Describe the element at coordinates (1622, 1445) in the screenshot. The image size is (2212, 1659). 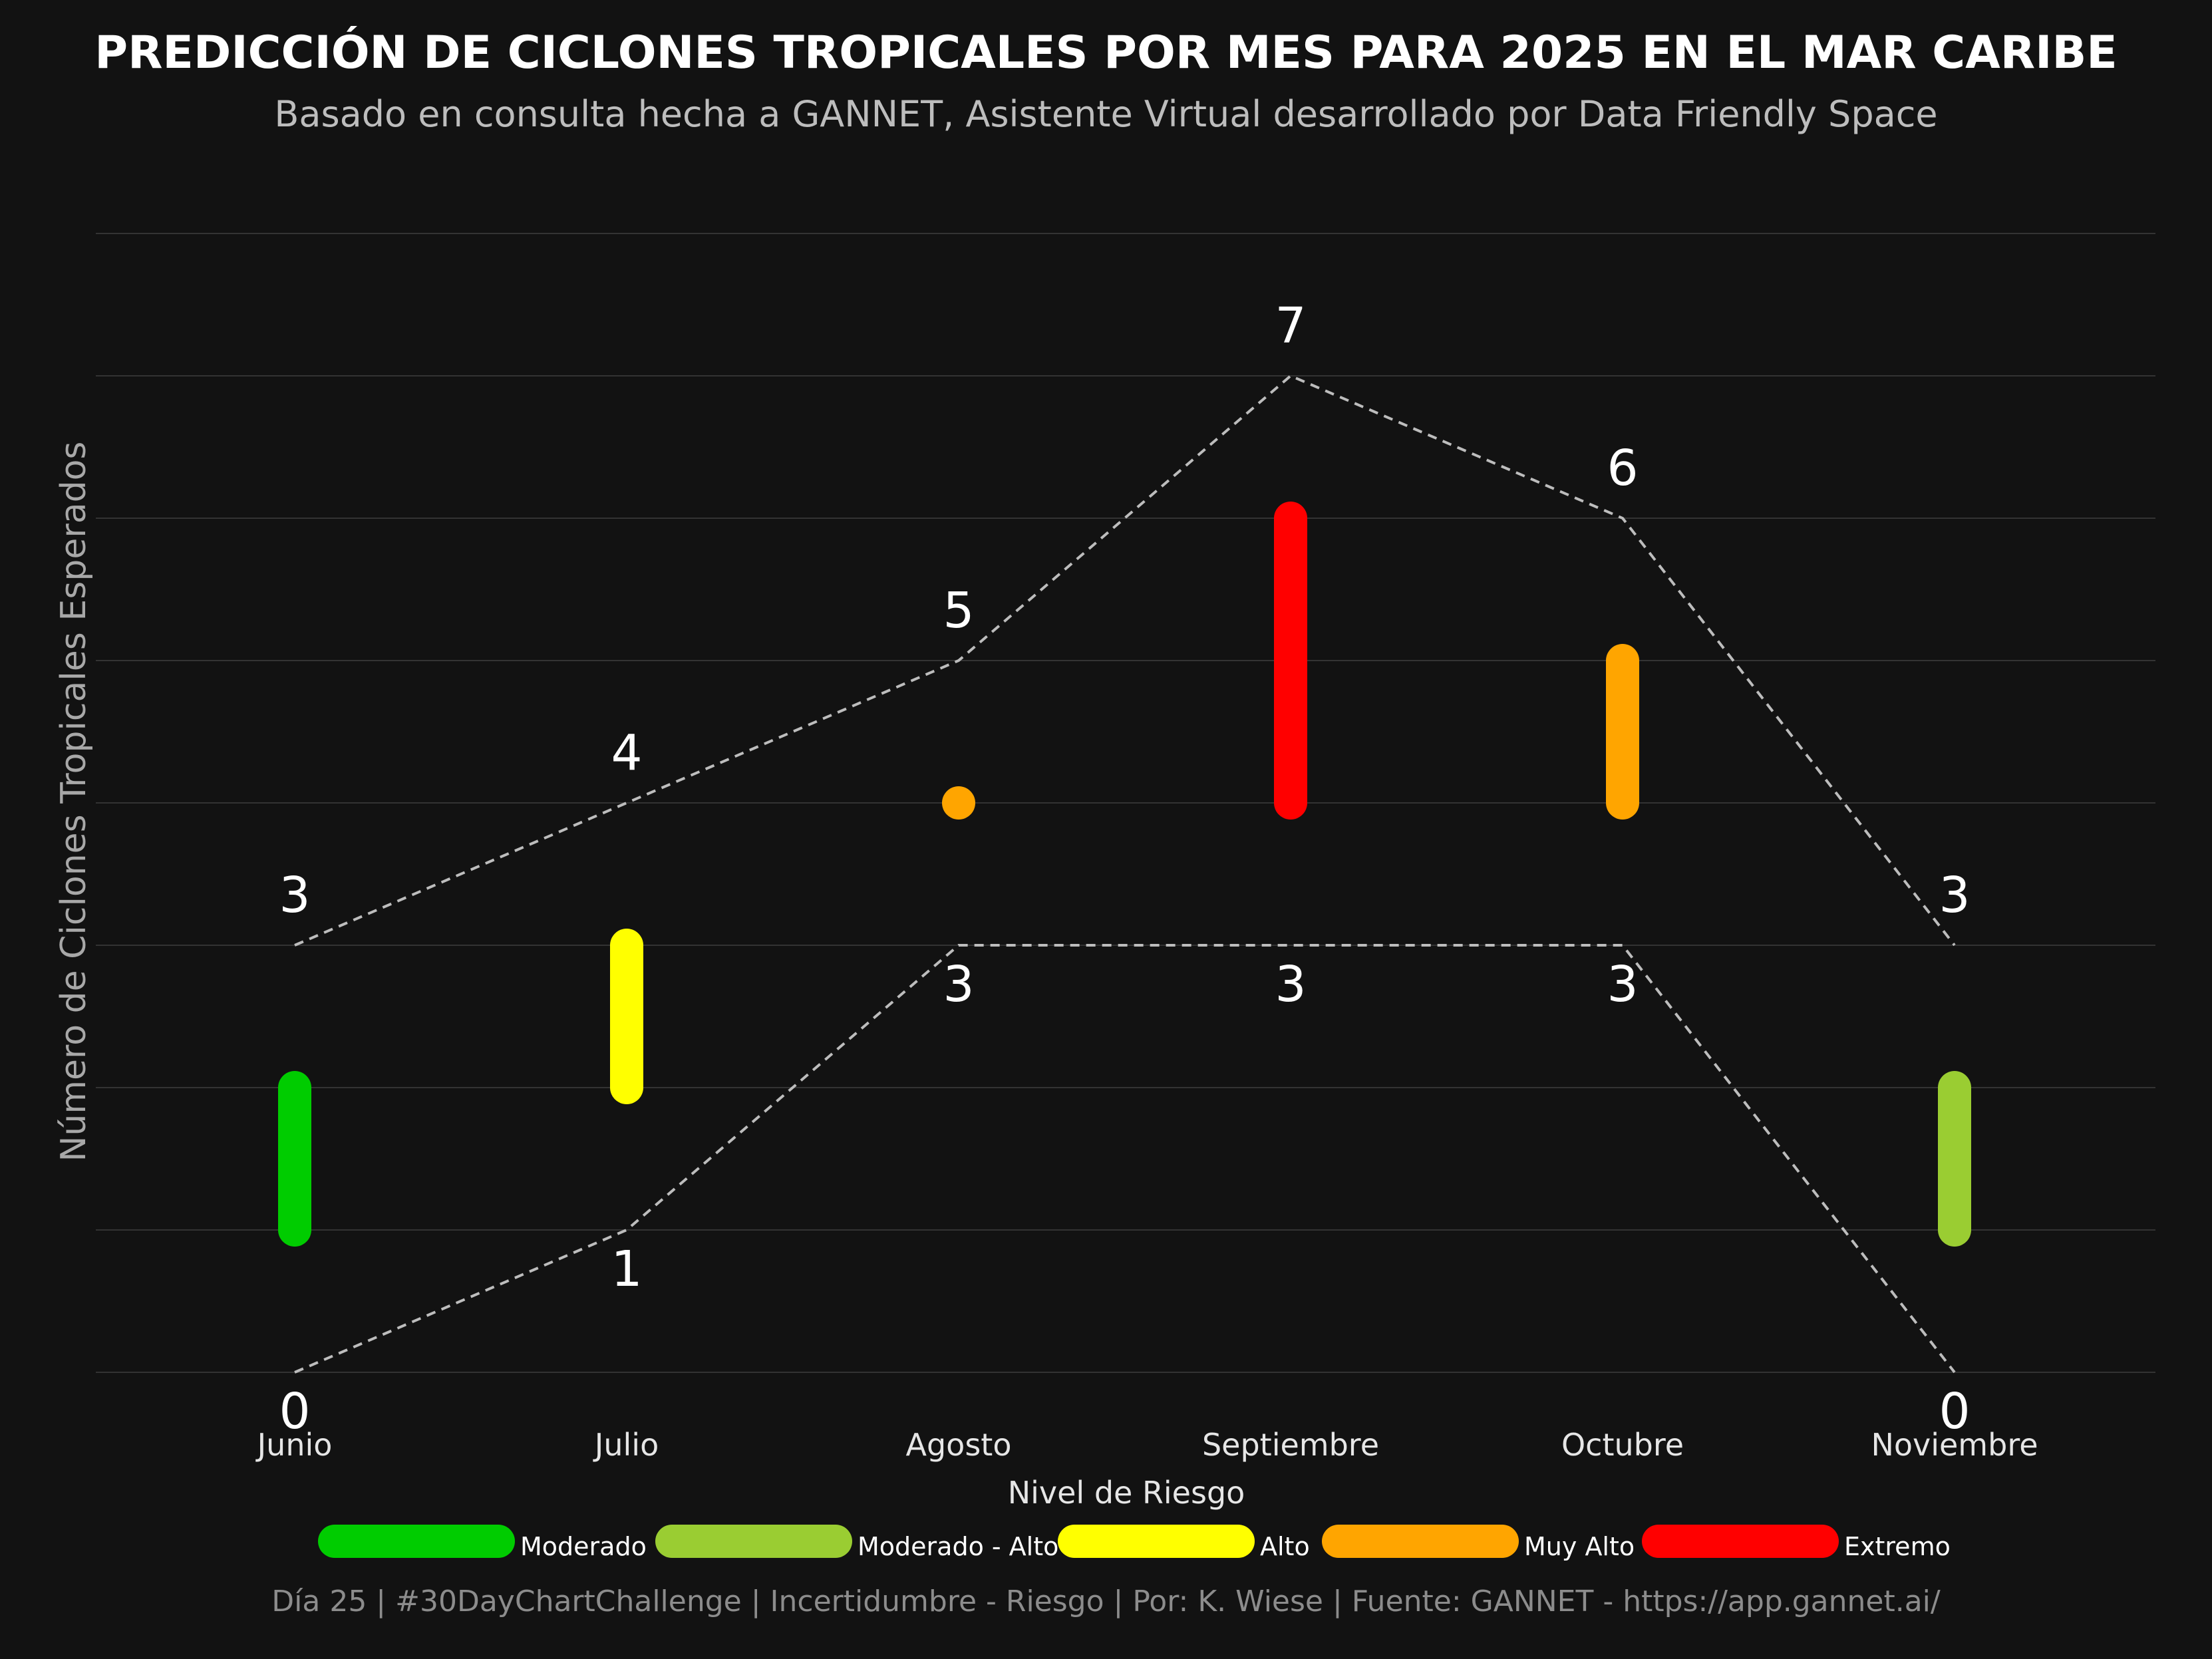
I see `x-tick-label: Octubre` at that location.